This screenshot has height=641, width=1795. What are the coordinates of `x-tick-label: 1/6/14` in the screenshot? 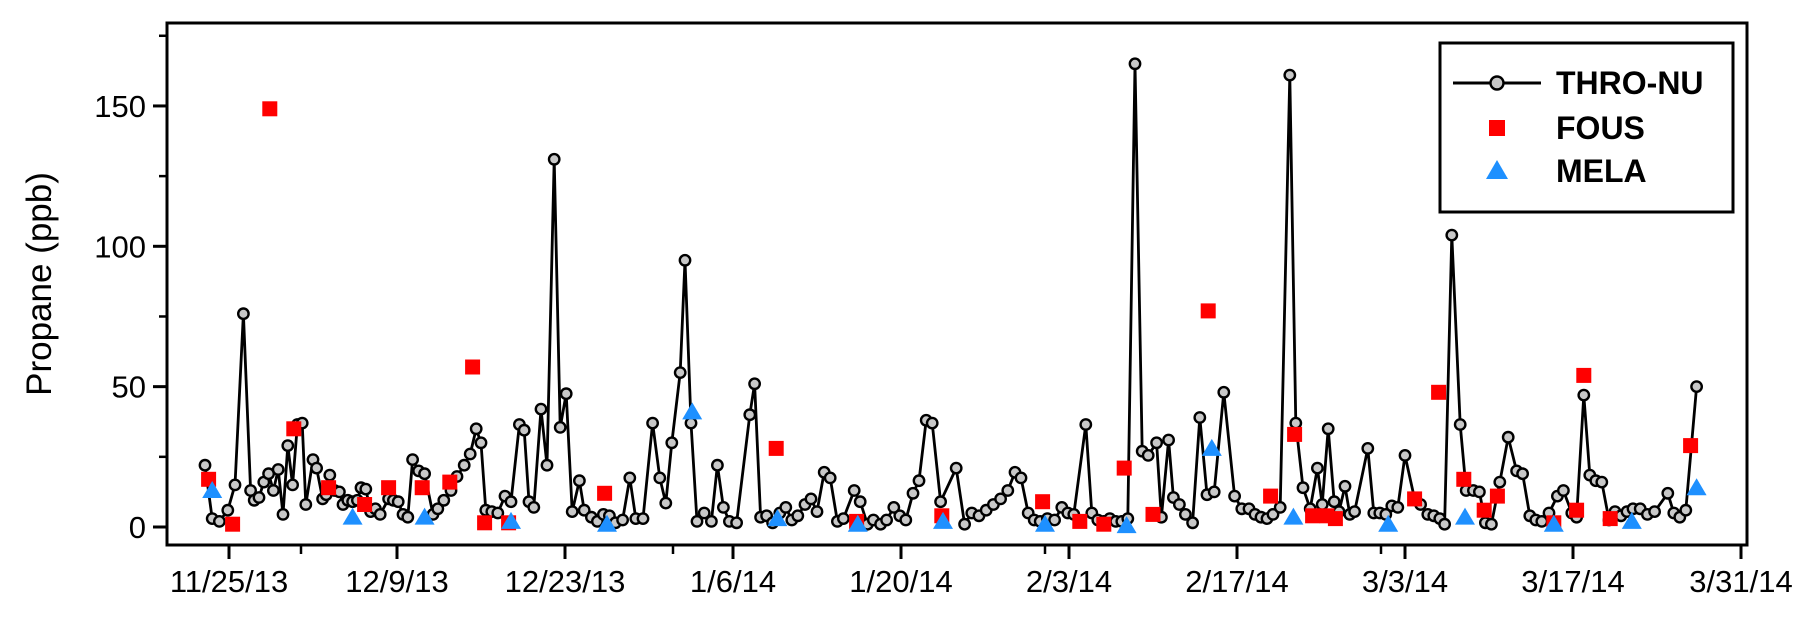 It's located at (733, 581).